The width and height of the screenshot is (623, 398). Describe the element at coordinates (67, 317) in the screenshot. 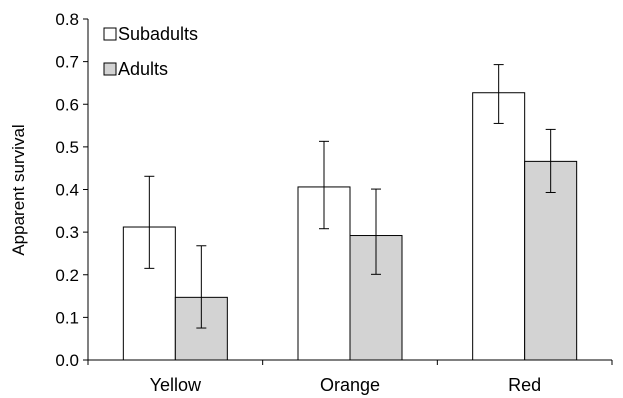

I see `y-tick-label: 0.1` at that location.